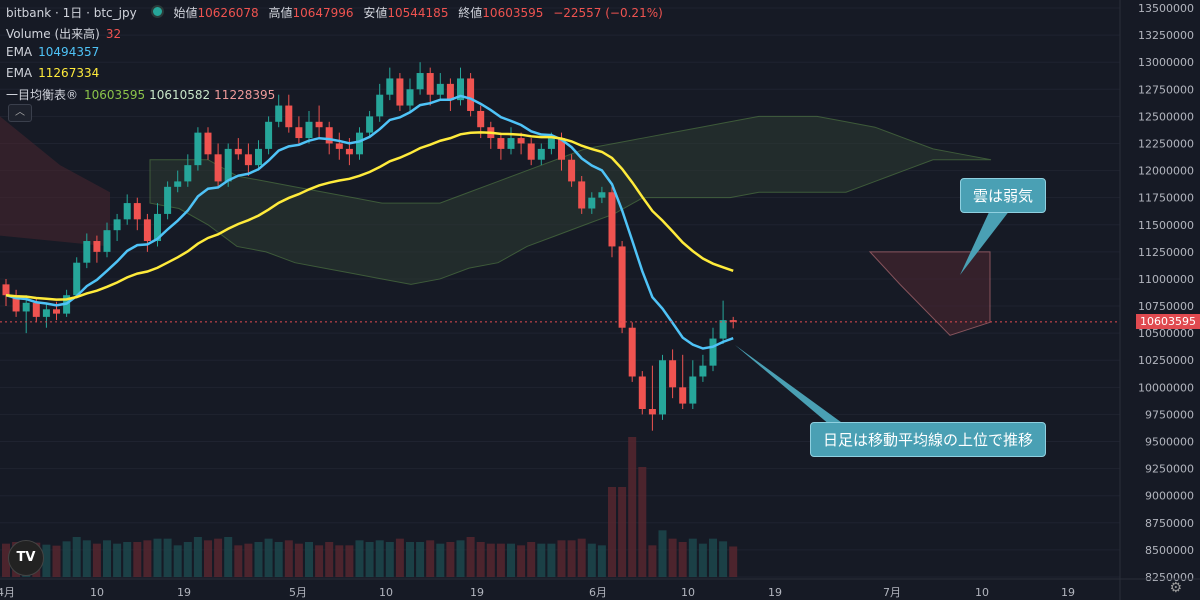 The image size is (1200, 600). Describe the element at coordinates (790, 385) in the screenshot. I see `daily-callout-pointer` at that location.